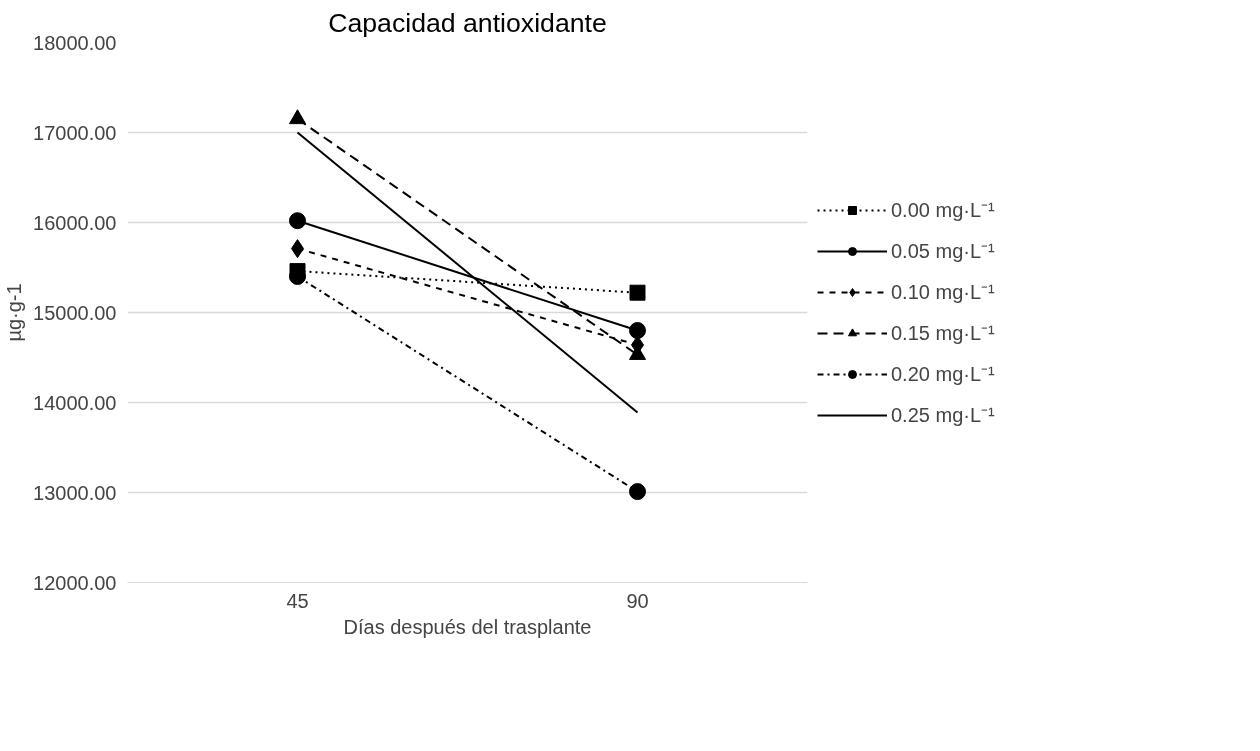 The height and width of the screenshot is (751, 1260). Describe the element at coordinates (637, 600) in the screenshot. I see `x-tick-label: 90` at that location.